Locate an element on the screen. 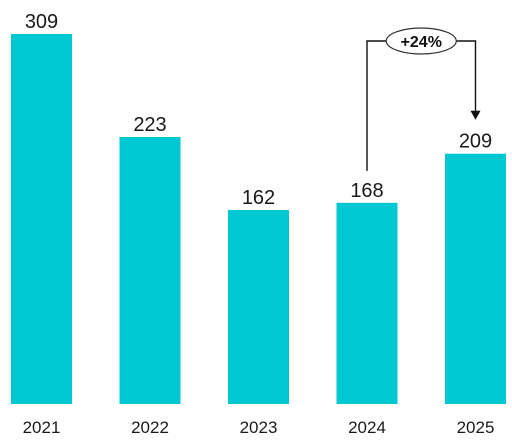  callout-ellipse is located at coordinates (421, 41).